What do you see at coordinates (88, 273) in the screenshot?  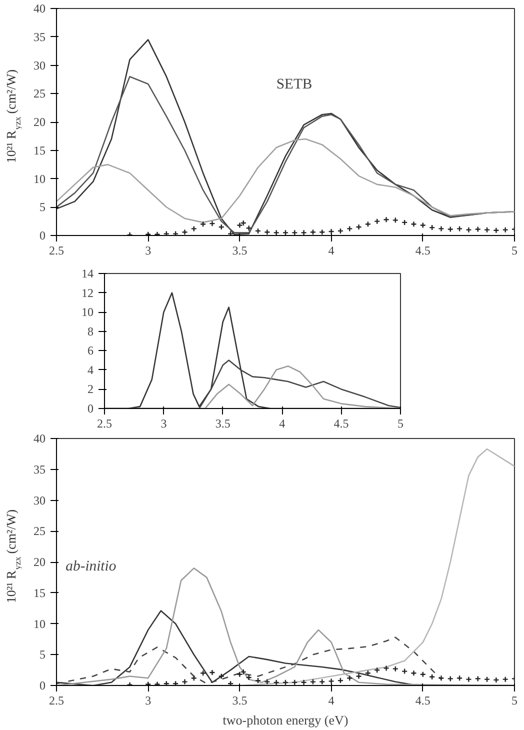 I see `y-tick-label: 14` at bounding box center [88, 273].